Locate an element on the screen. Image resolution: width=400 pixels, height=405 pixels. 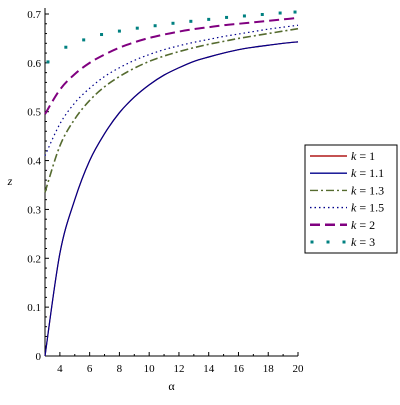
legend-label: k = 1 is located at coordinates (363, 156).